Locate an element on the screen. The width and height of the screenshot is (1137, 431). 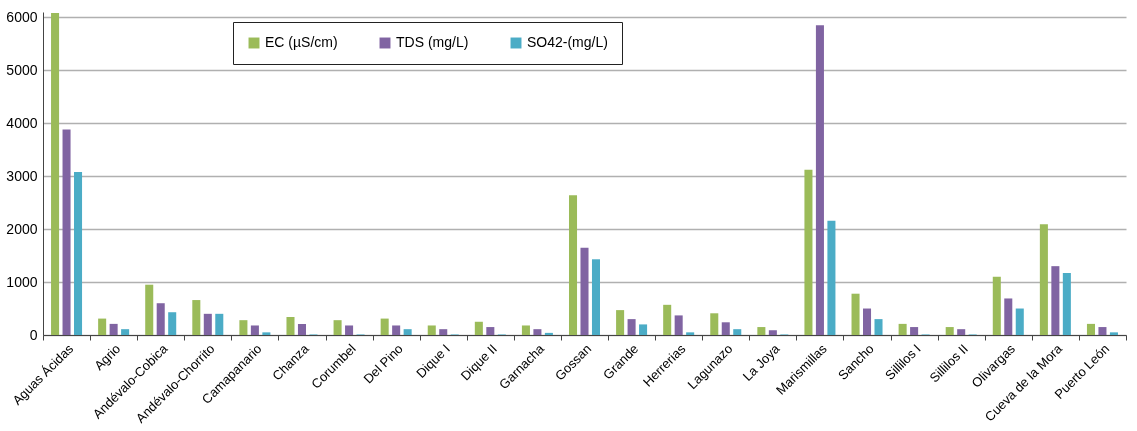
y-tick-label: 4000 is located at coordinates (22, 122).